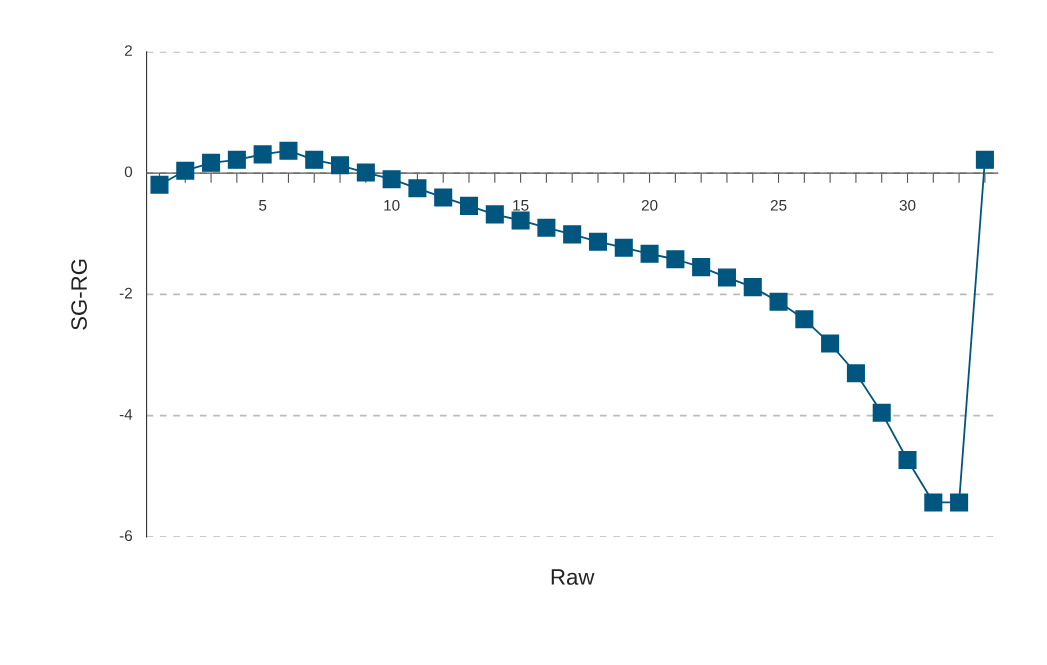  Describe the element at coordinates (126, 414) in the screenshot. I see `y-tick-label: -4` at that location.